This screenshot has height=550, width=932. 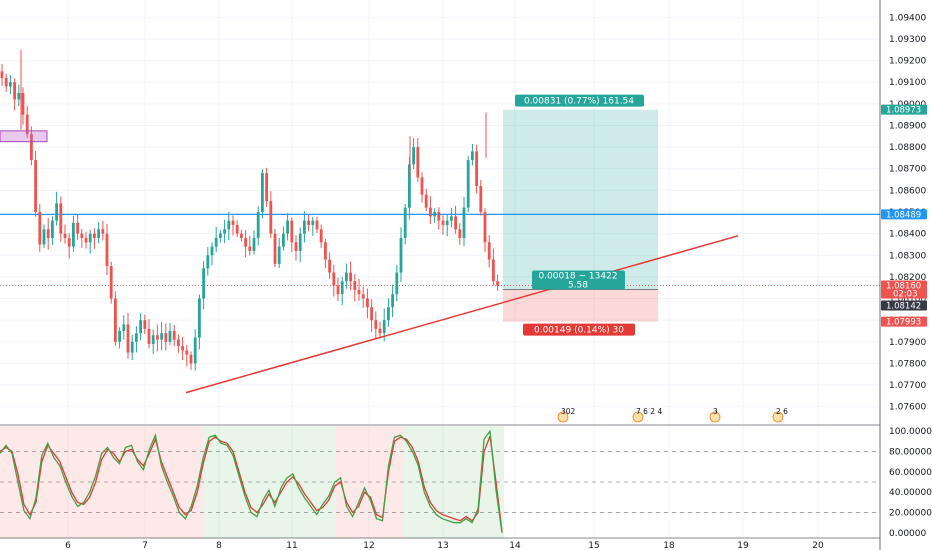 What do you see at coordinates (578, 285) in the screenshot?
I see `entry-label-line2: 5.58` at bounding box center [578, 285].